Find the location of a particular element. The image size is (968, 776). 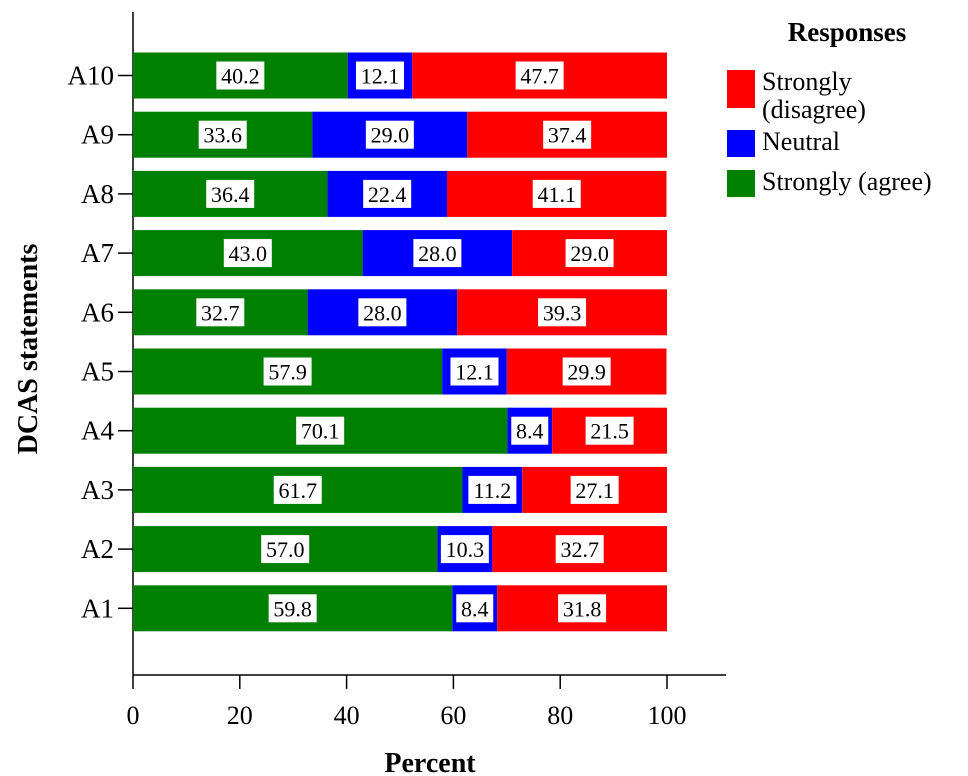

data-label-a5-s1: 12.1 is located at coordinates (474, 372).